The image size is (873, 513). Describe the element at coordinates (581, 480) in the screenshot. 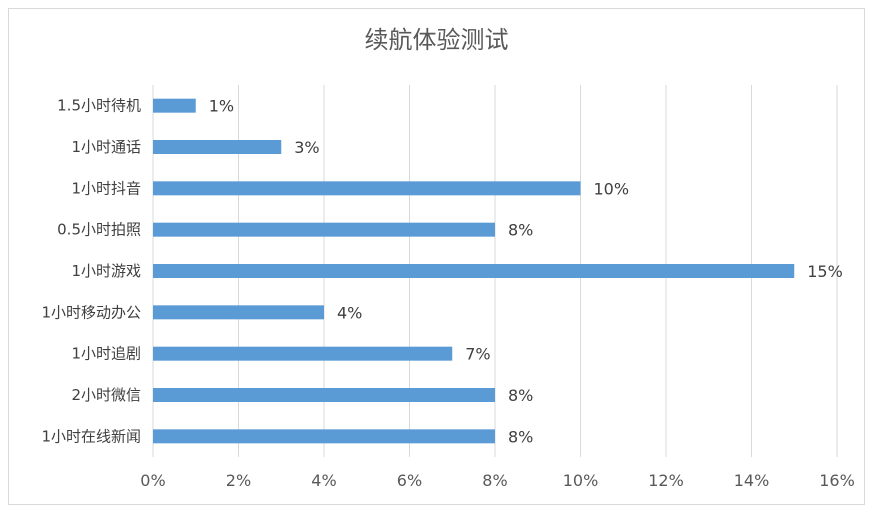

I see `x-tick-label: 10%` at that location.